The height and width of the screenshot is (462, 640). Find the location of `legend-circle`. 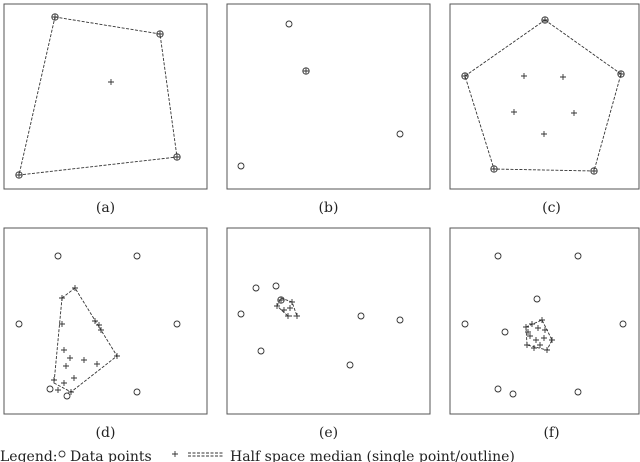

legend-circle is located at coordinates (62, 454).